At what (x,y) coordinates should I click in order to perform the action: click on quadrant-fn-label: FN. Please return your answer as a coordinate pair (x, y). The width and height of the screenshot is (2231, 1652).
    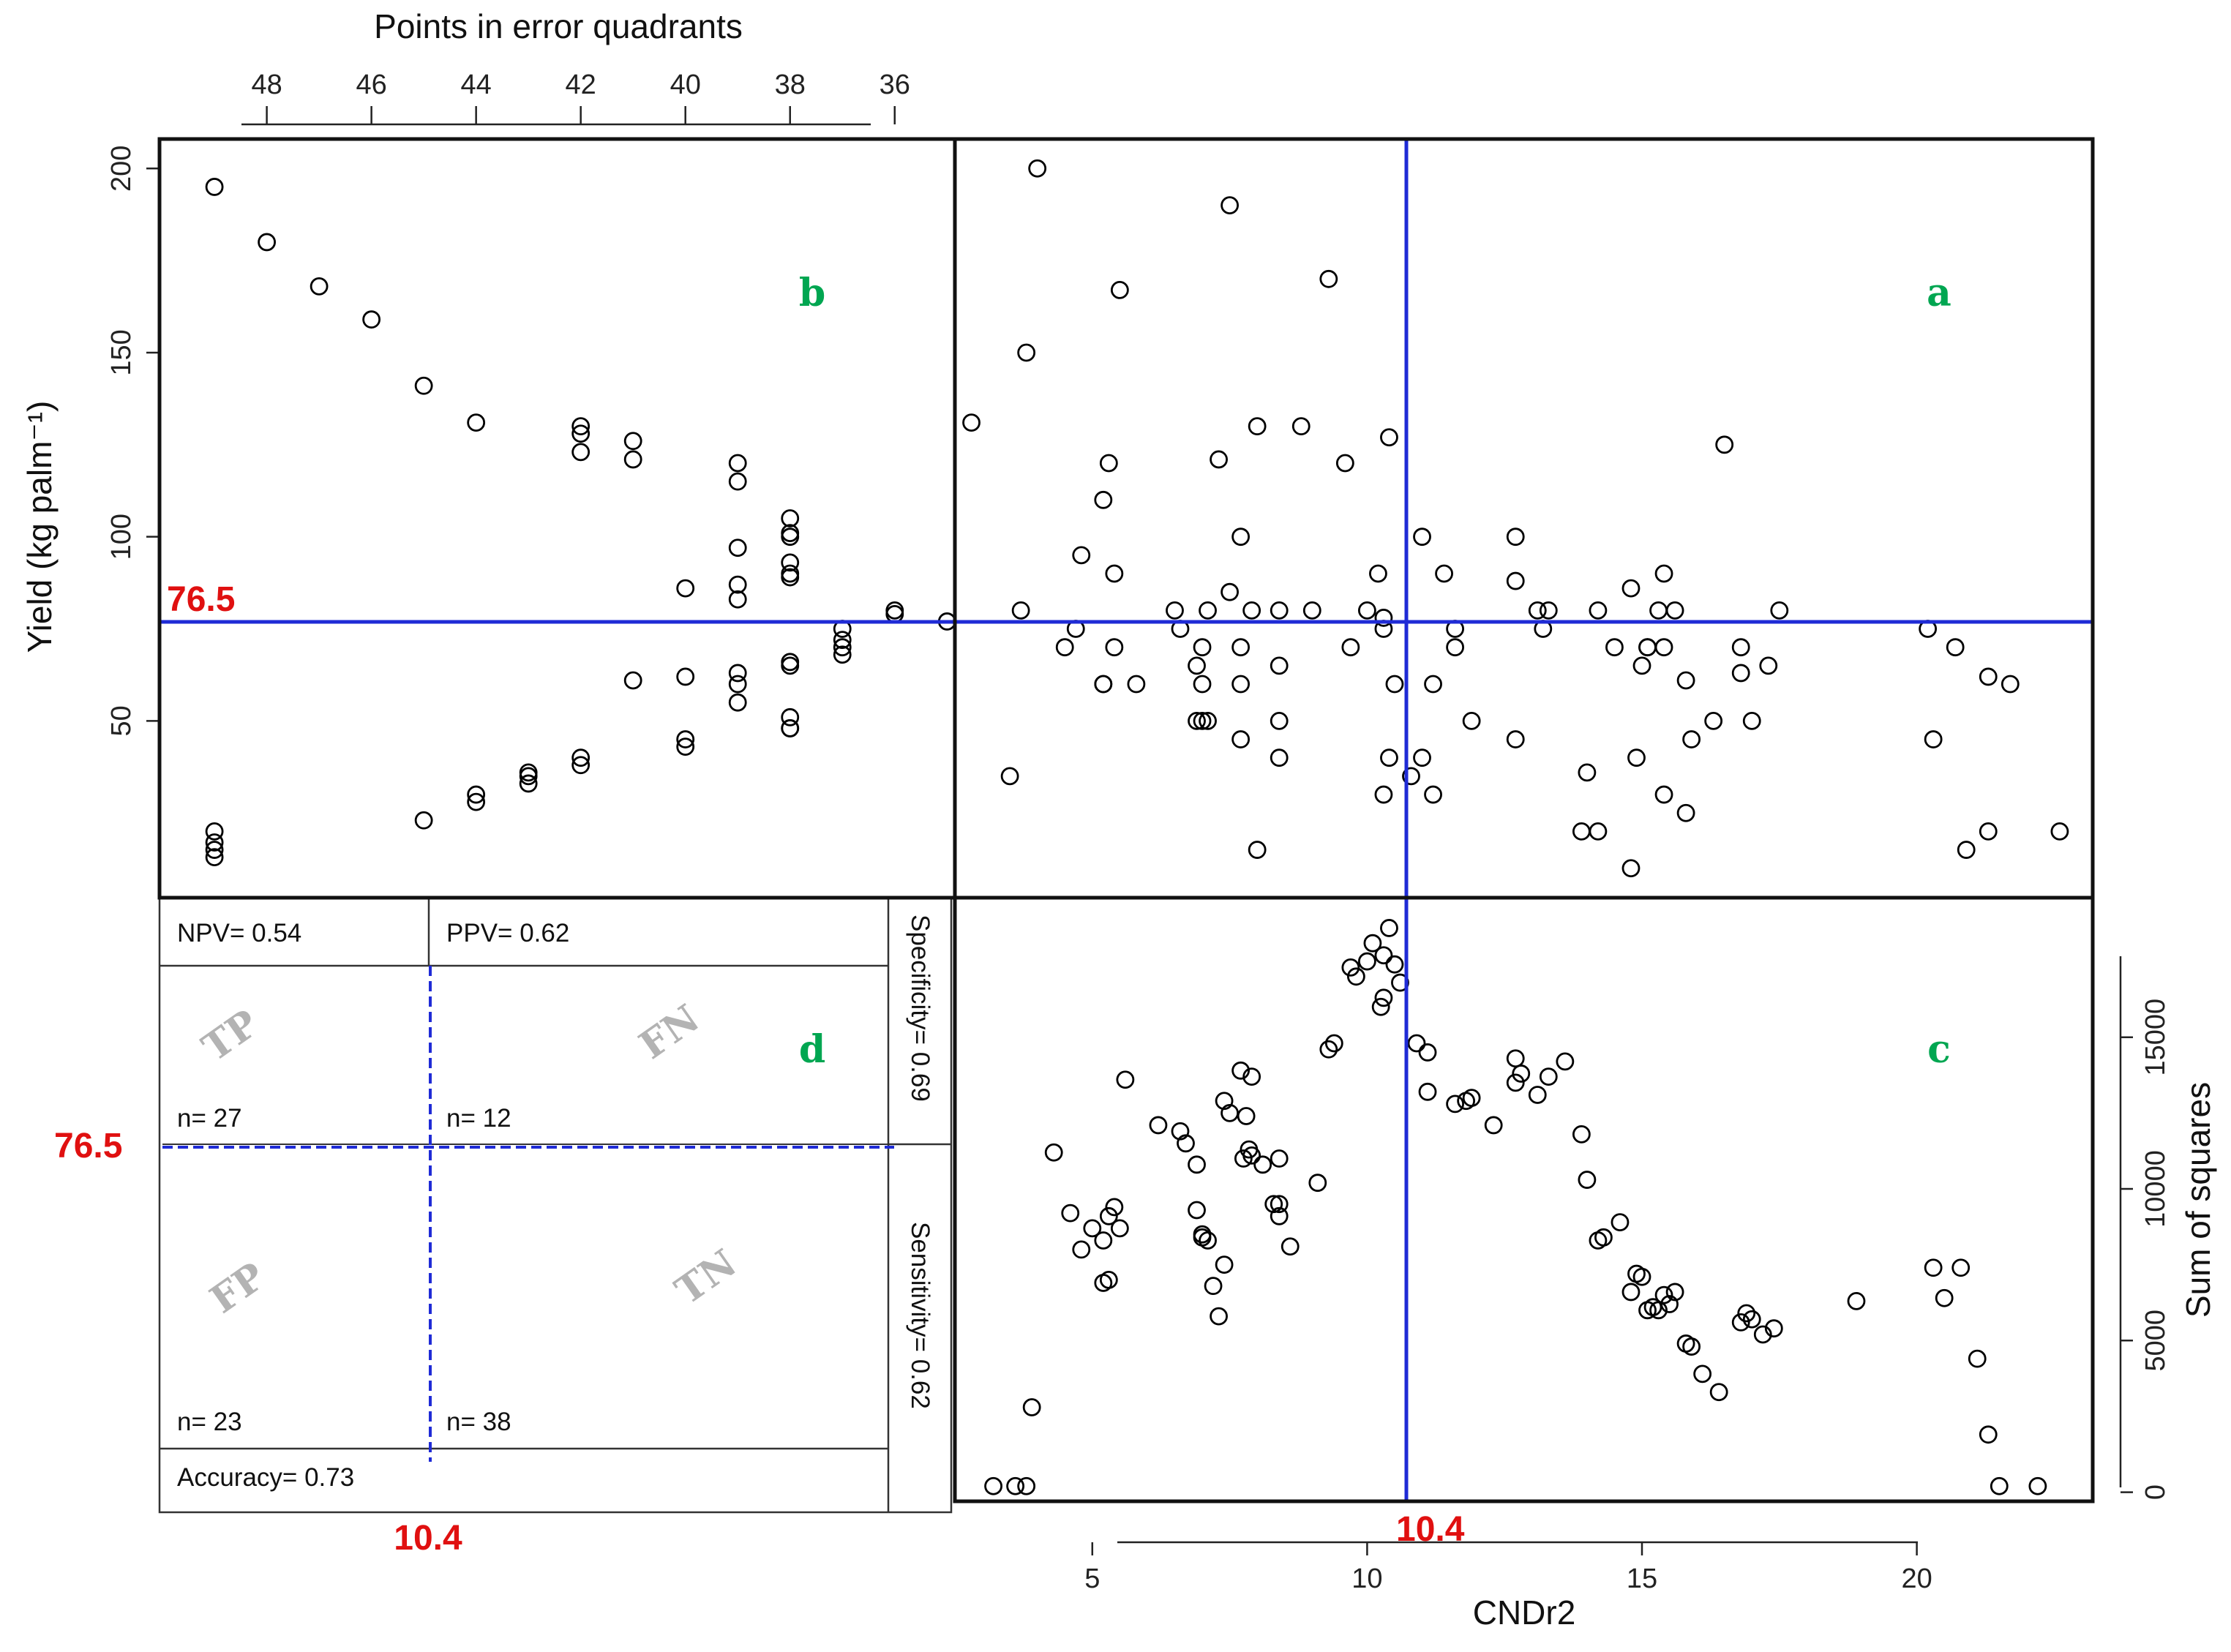
    Looking at the image, I should click on (669, 1031).